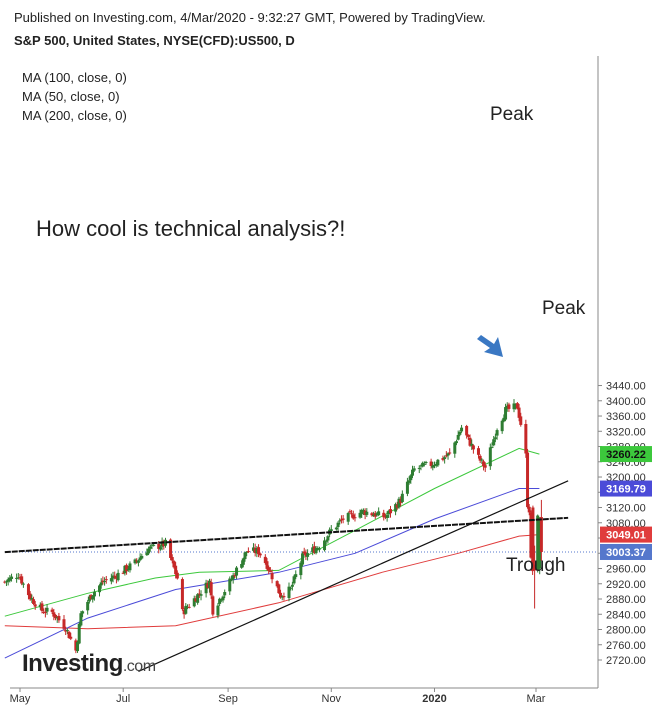 The width and height of the screenshot is (657, 712). Describe the element at coordinates (626, 661) in the screenshot. I see `y-tick-label: 2720.00` at that location.